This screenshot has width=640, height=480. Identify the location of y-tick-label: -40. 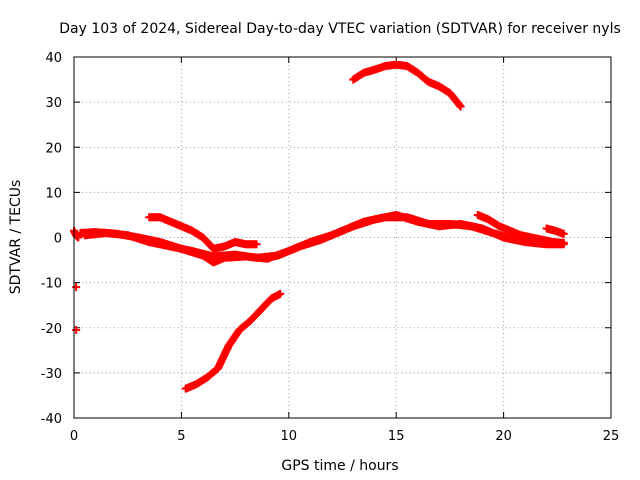
(51, 419).